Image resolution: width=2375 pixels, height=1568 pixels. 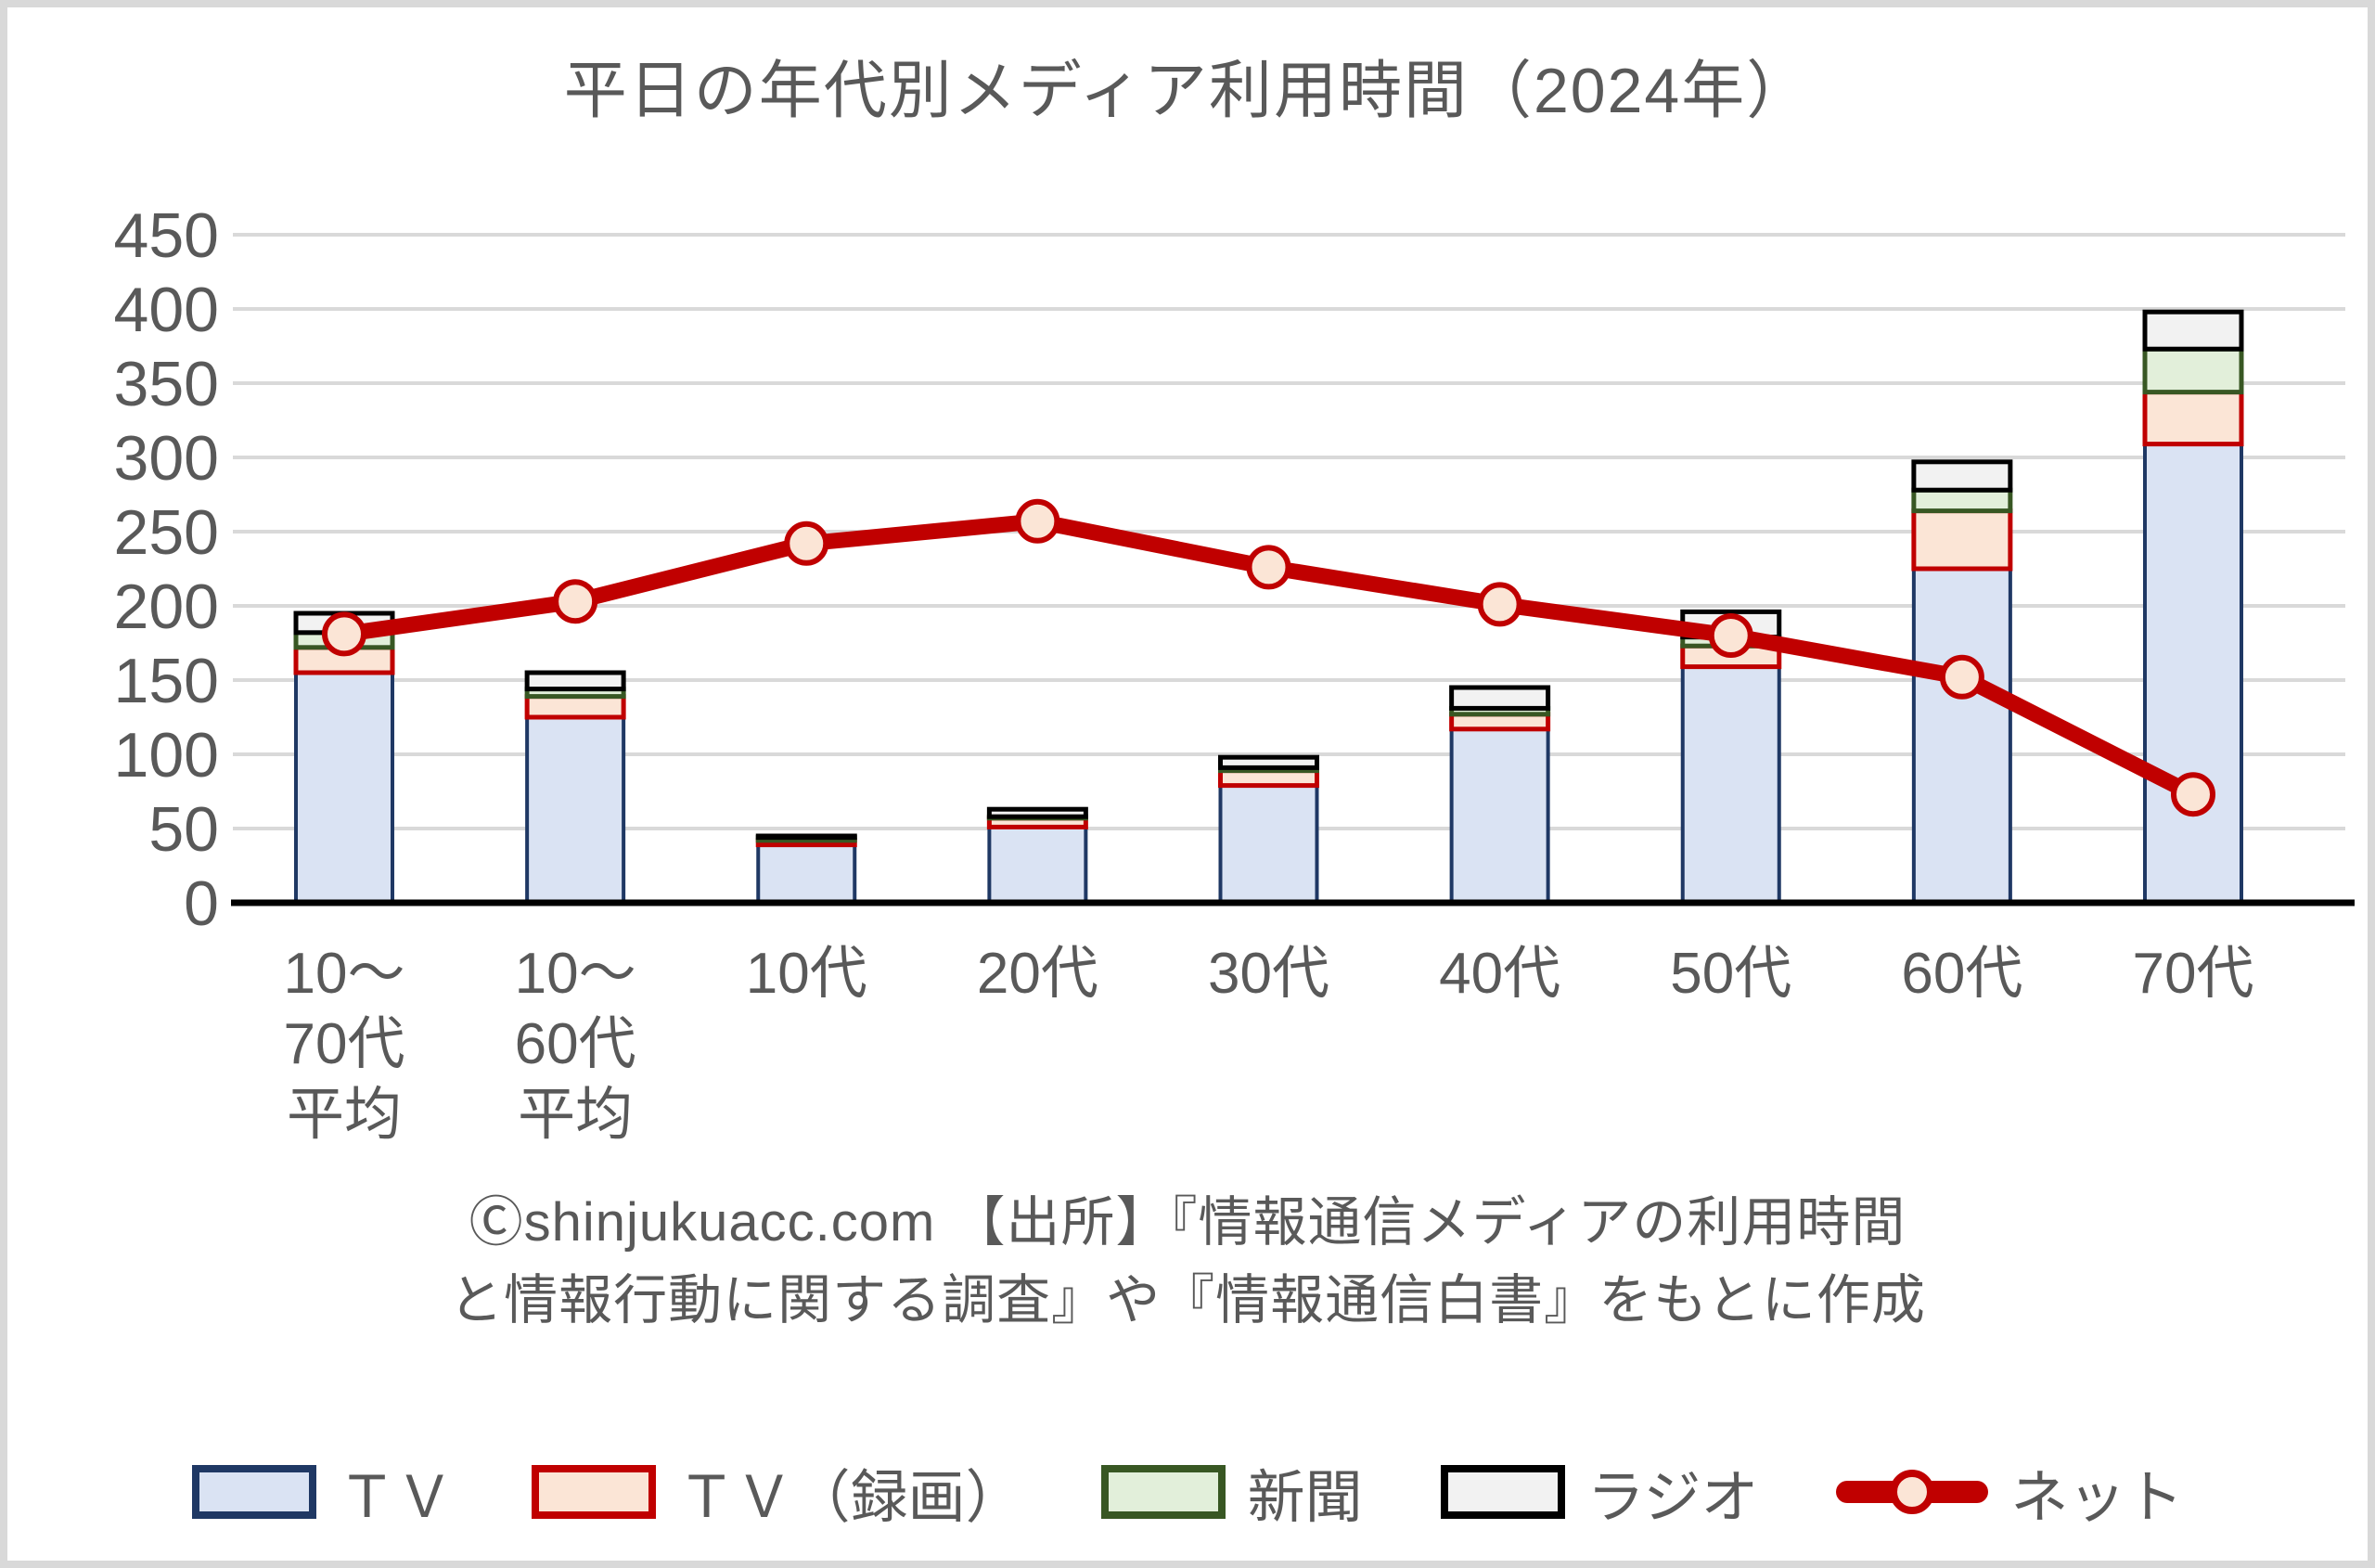 I want to click on legend-swatch-tv, so click(x=253, y=1492).